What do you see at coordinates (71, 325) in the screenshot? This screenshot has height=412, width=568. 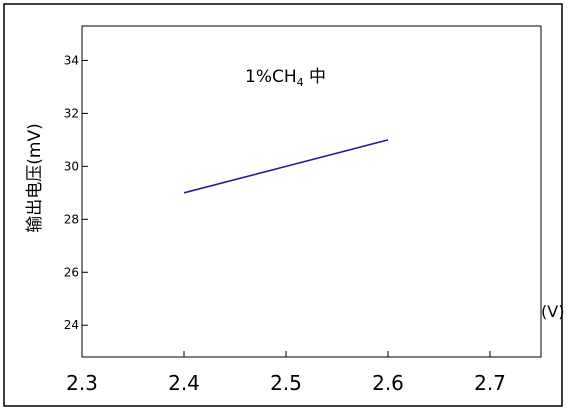 I see `y-tick-label: 24` at bounding box center [71, 325].